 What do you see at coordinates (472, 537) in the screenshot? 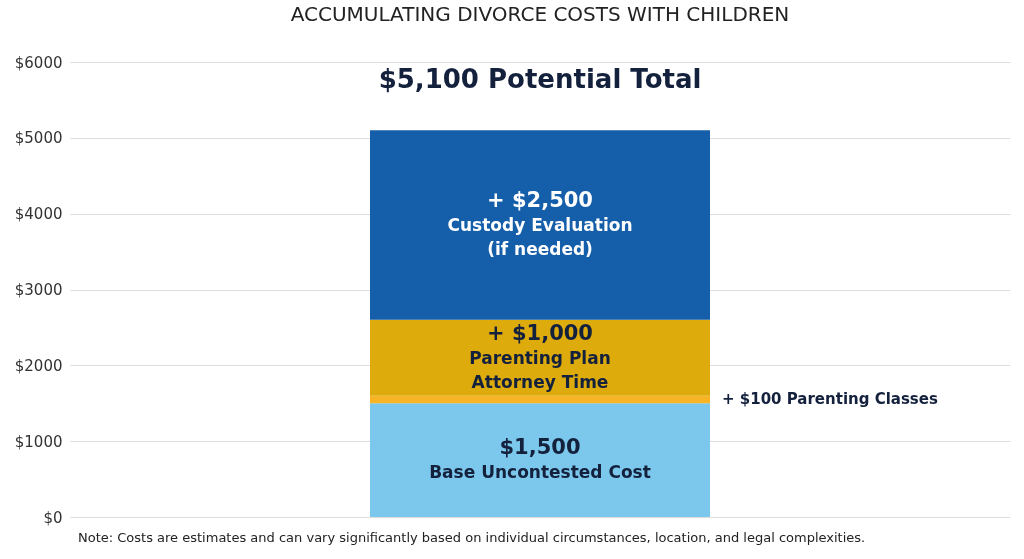
I see `text: Note: Costs are estimates and can vary significantly based on individual circumstances, location, and legal complexities.` at bounding box center [472, 537].